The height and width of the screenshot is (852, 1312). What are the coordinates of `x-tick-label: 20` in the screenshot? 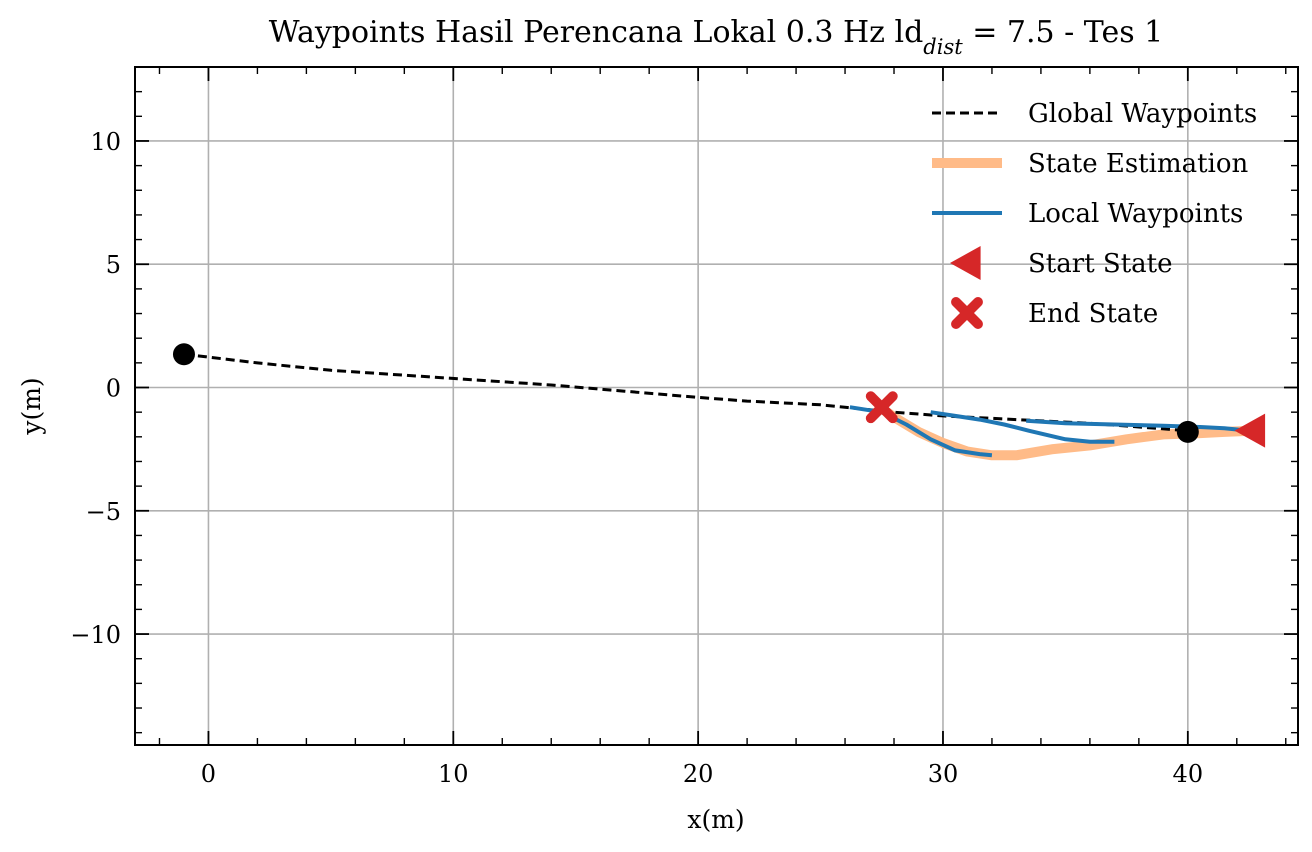 It's located at (698, 774).